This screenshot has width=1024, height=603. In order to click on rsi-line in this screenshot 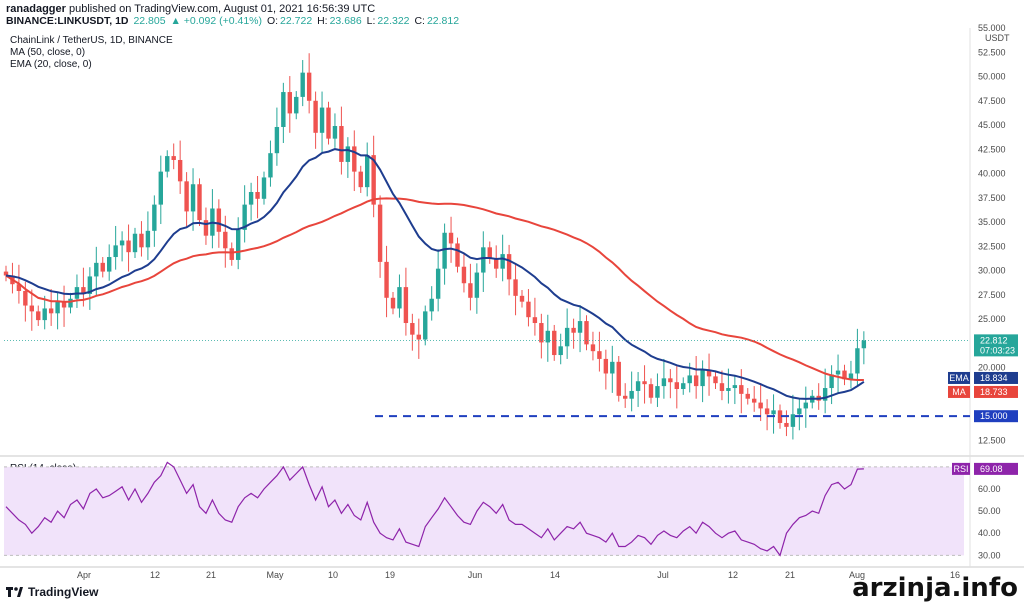, I will do `click(434, 509)`.